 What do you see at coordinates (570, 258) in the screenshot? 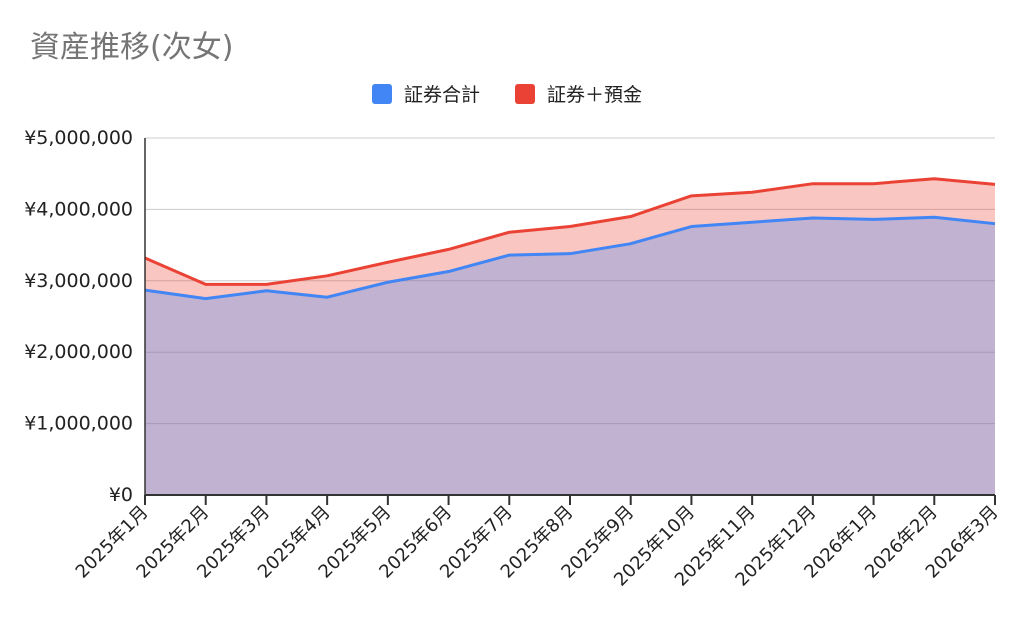
I see `series-line-securities` at bounding box center [570, 258].